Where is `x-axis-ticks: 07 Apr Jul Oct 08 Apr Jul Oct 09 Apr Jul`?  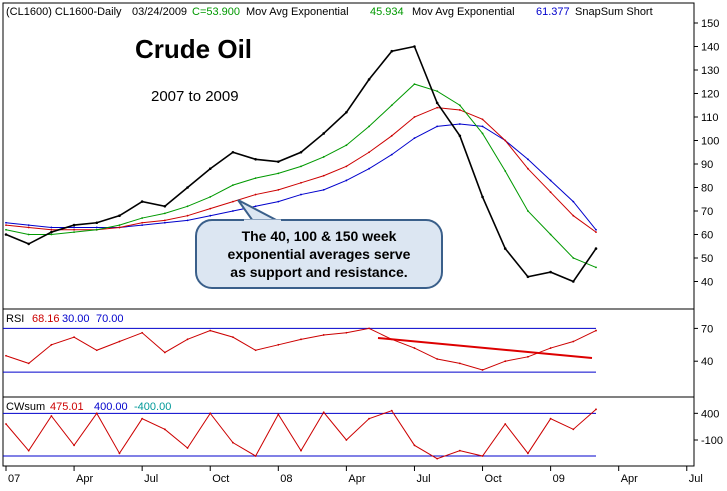 x-axis-ticks: 07 Apr Jul Oct 08 Apr Jul Oct 09 Apr Jul is located at coordinates (354, 475).